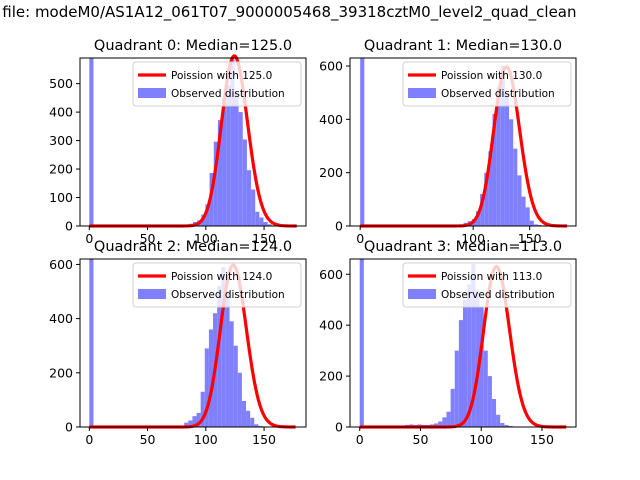 This screenshot has width=640, height=480. I want to click on subplot-title: Quadrant 0: Median=125.0, so click(193, 46).